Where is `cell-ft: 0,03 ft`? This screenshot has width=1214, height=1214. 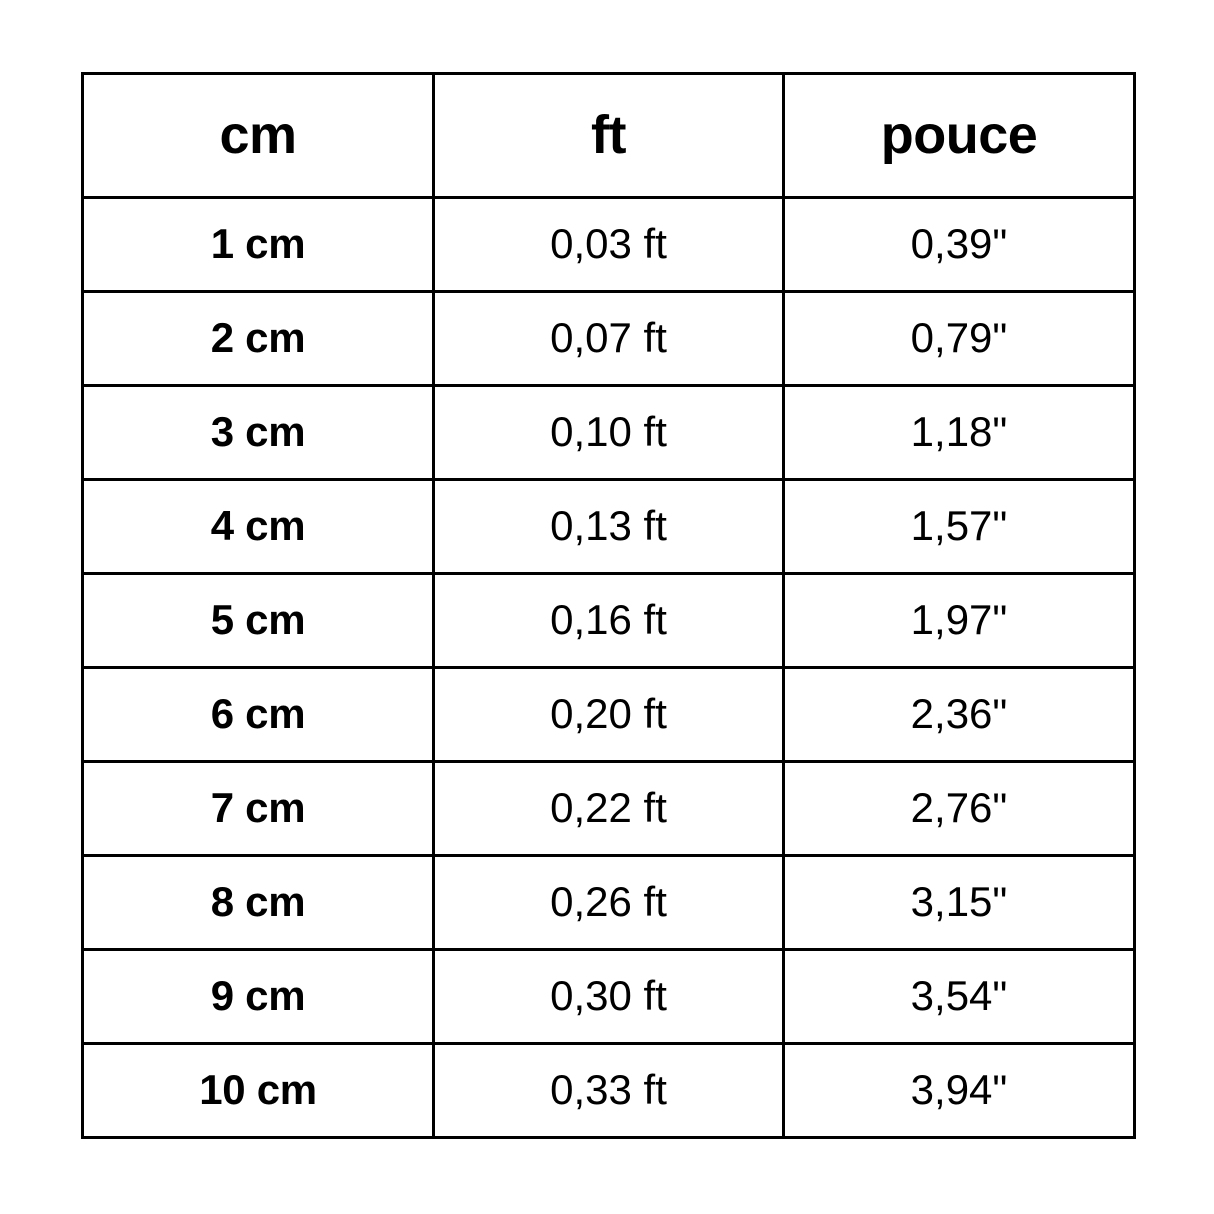
cell-ft: 0,03 ft is located at coordinates (608, 244).